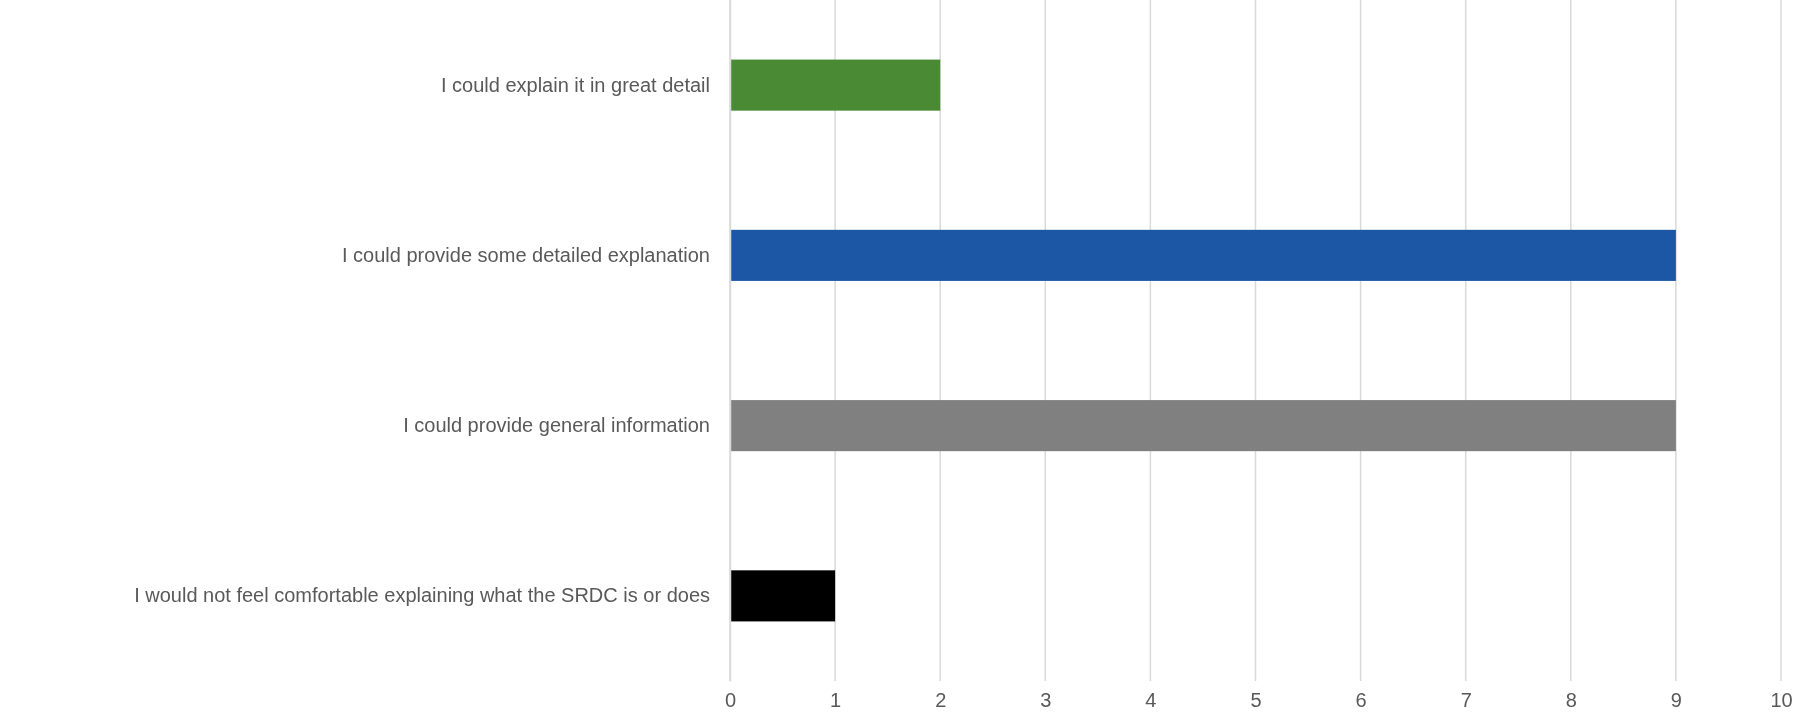 This screenshot has height=721, width=1811. Describe the element at coordinates (836, 700) in the screenshot. I see `x-tick-label: 1` at that location.